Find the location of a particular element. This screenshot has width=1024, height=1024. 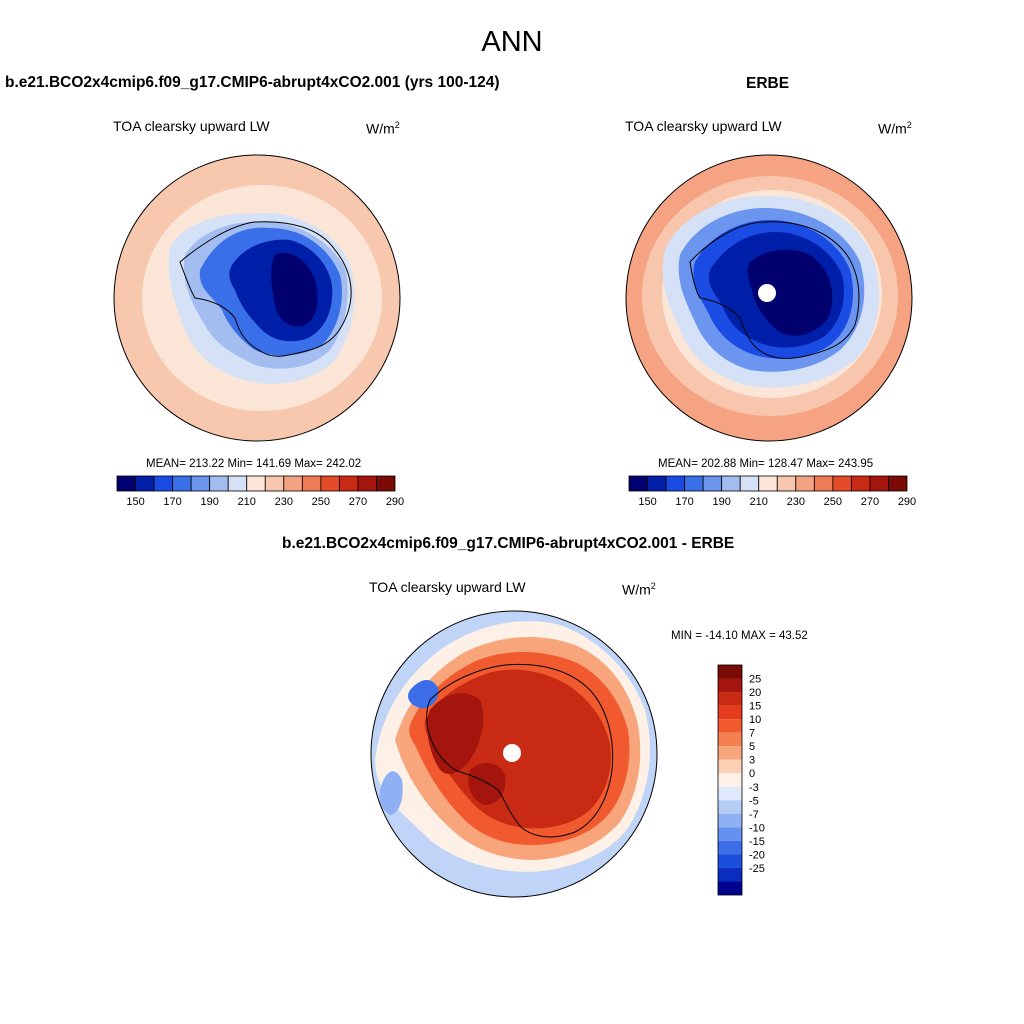

map3-coastline is located at coordinates (520, 750).